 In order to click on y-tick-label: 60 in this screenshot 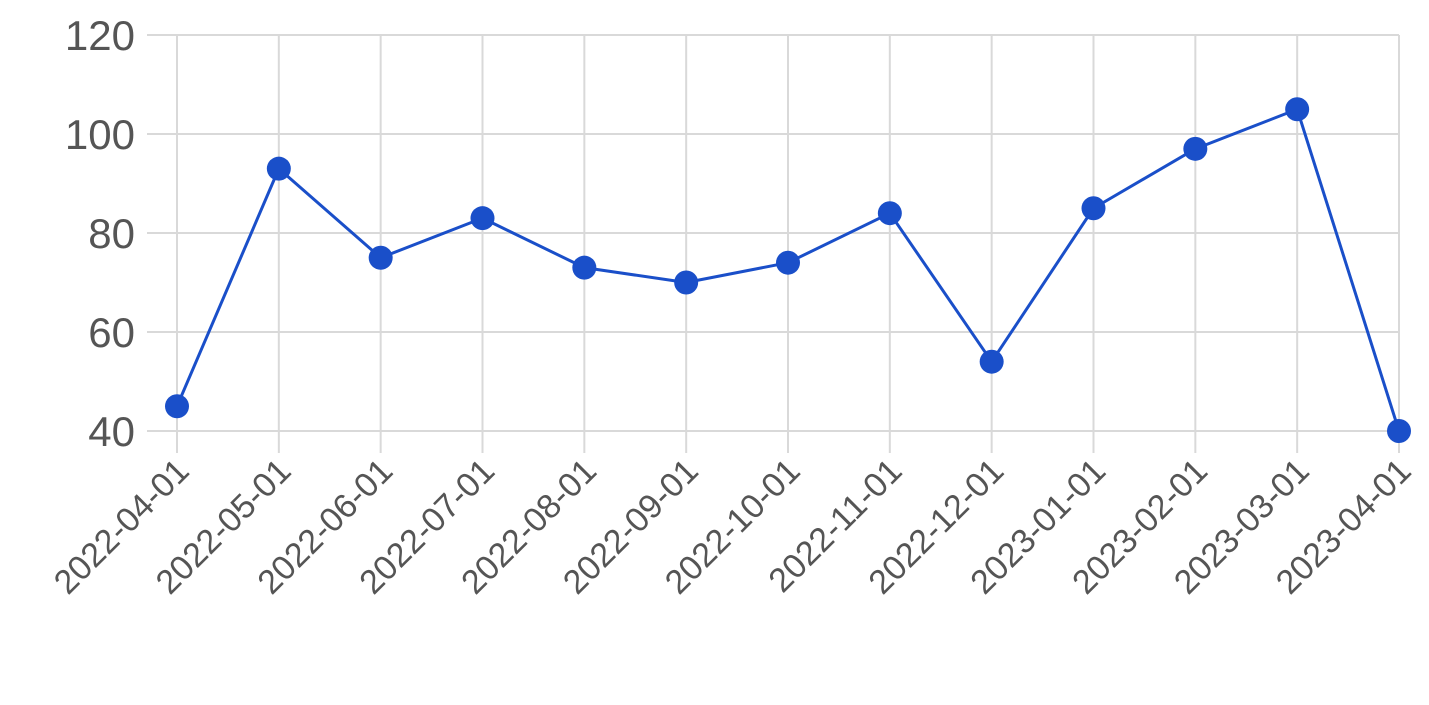, I will do `click(111, 332)`.